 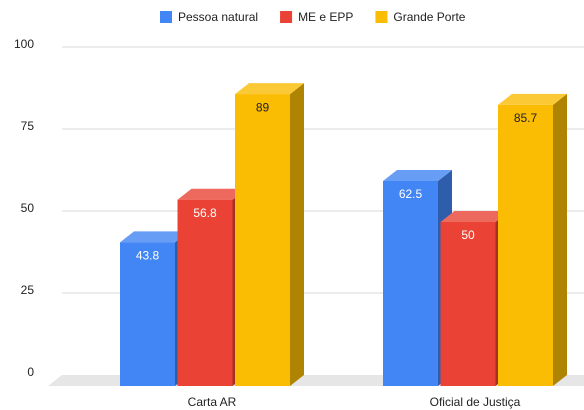 I want to click on data-label: 62.5, so click(x=411, y=194).